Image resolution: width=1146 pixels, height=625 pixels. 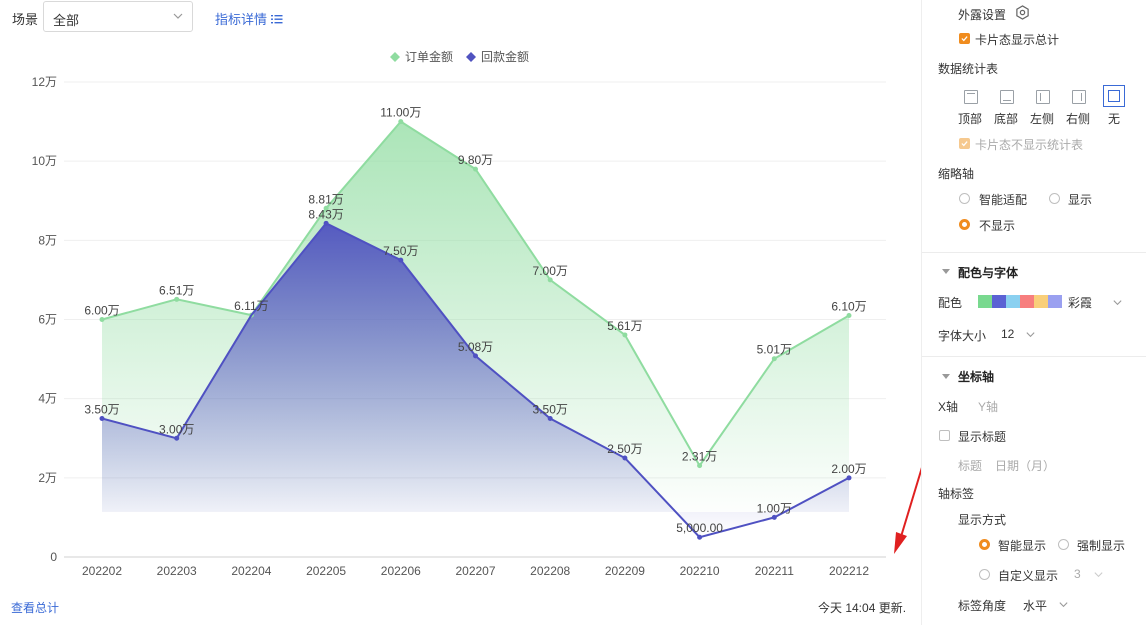 I want to click on position-left-label: 左侧, so click(x=1042, y=119).